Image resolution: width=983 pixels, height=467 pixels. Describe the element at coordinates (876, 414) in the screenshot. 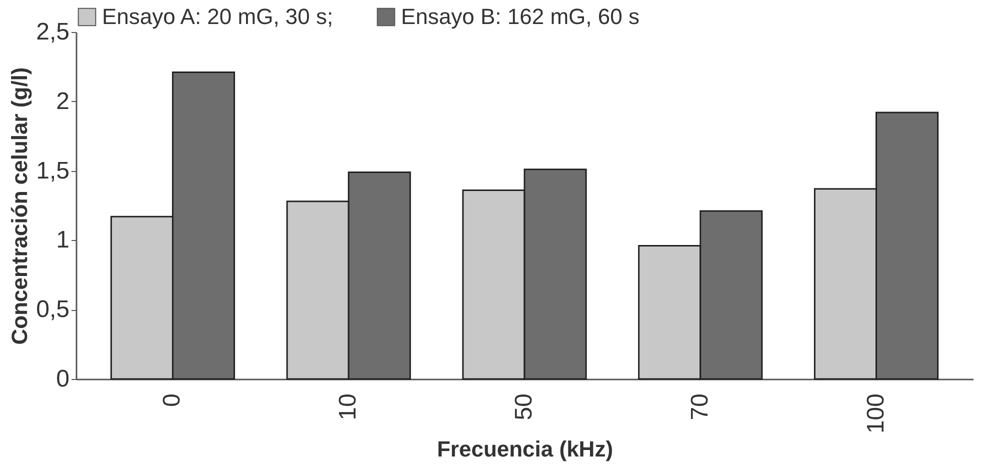

I see `x-tick-label: 100` at that location.